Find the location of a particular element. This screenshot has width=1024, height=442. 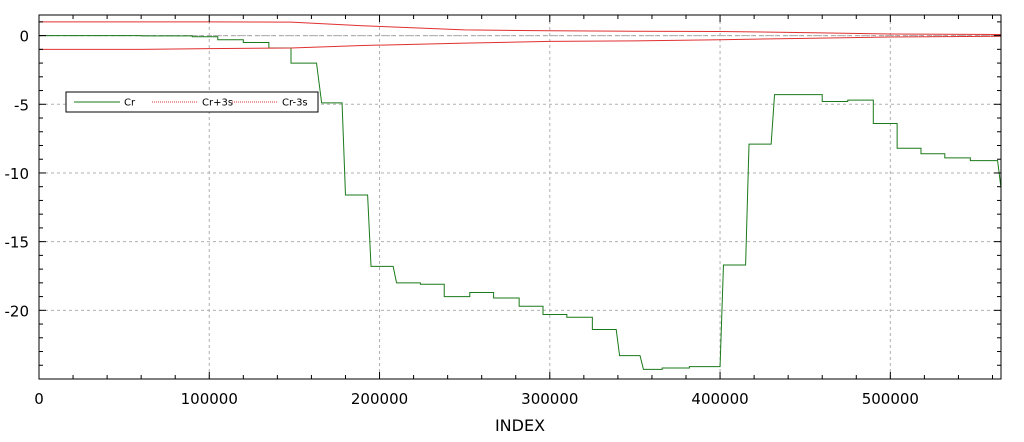

legend: Cr Cr+3s Cr-3s is located at coordinates (192, 102).